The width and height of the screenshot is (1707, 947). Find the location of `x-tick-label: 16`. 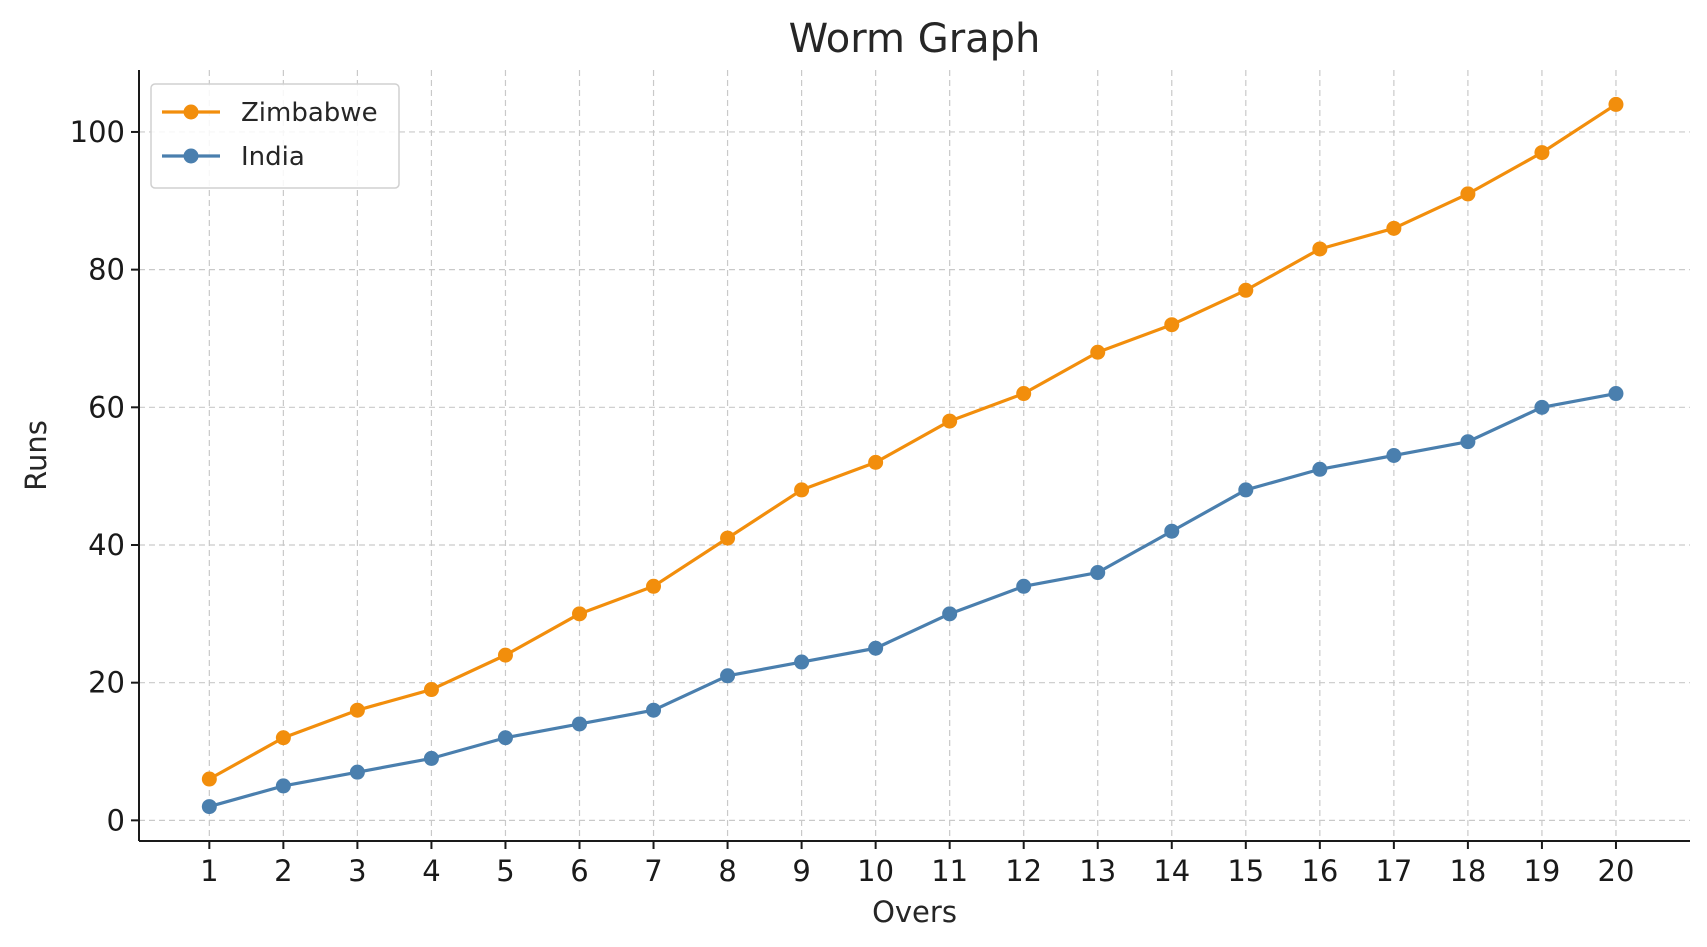

x-tick-label: 16 is located at coordinates (1319, 871).